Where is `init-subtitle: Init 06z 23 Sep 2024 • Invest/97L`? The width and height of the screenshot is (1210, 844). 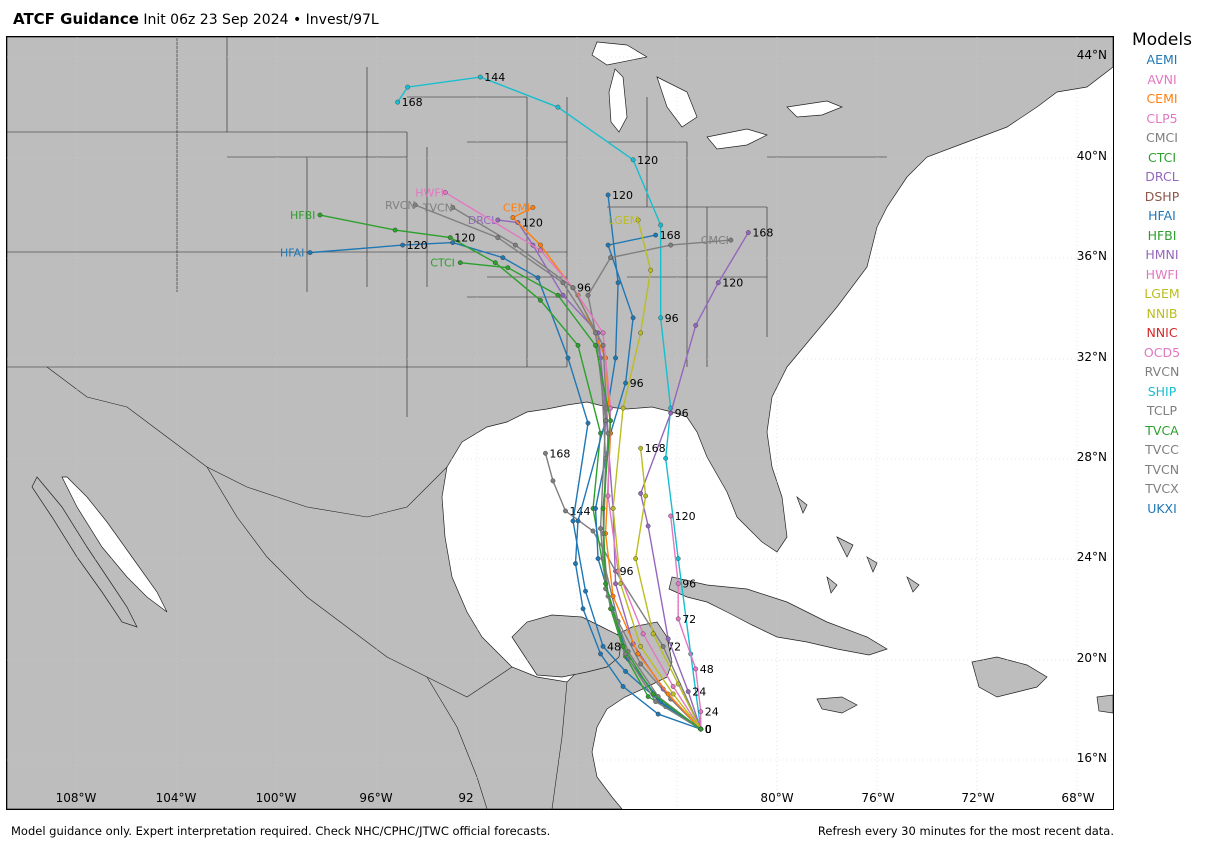
init-subtitle: Init 06z 23 Sep 2024 • Invest/97L is located at coordinates (261, 20).